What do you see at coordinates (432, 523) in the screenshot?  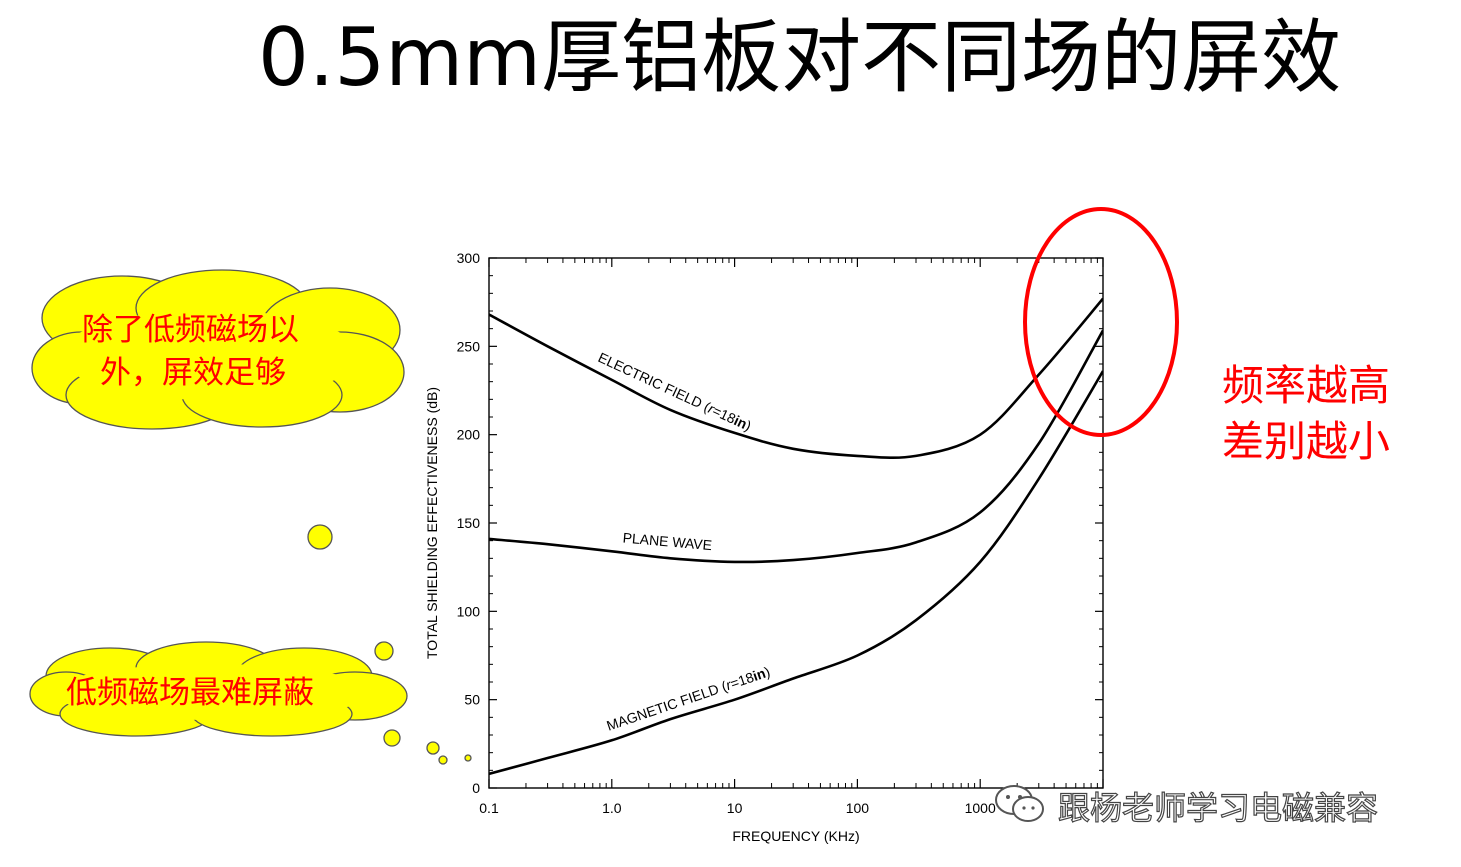 I see `y-axis-label: TOTAL SHIELDING EFFECTIVENESS (dB)` at bounding box center [432, 523].